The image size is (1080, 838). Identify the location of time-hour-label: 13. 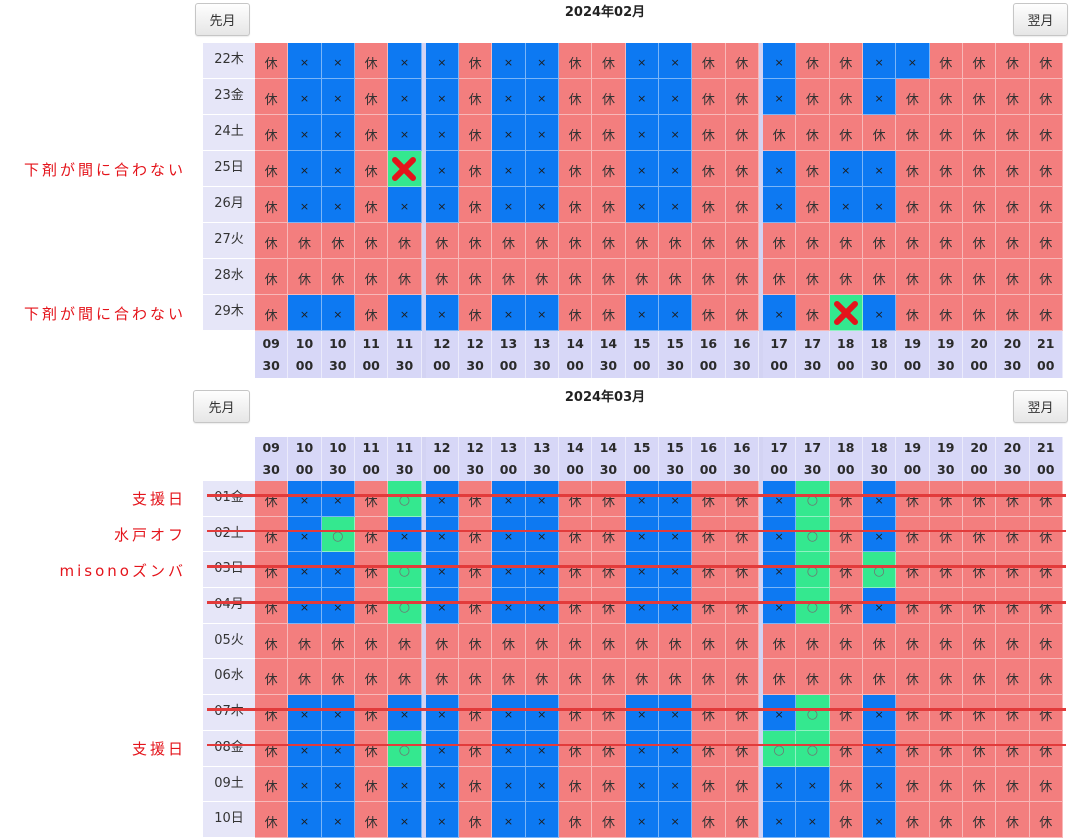
(542, 447).